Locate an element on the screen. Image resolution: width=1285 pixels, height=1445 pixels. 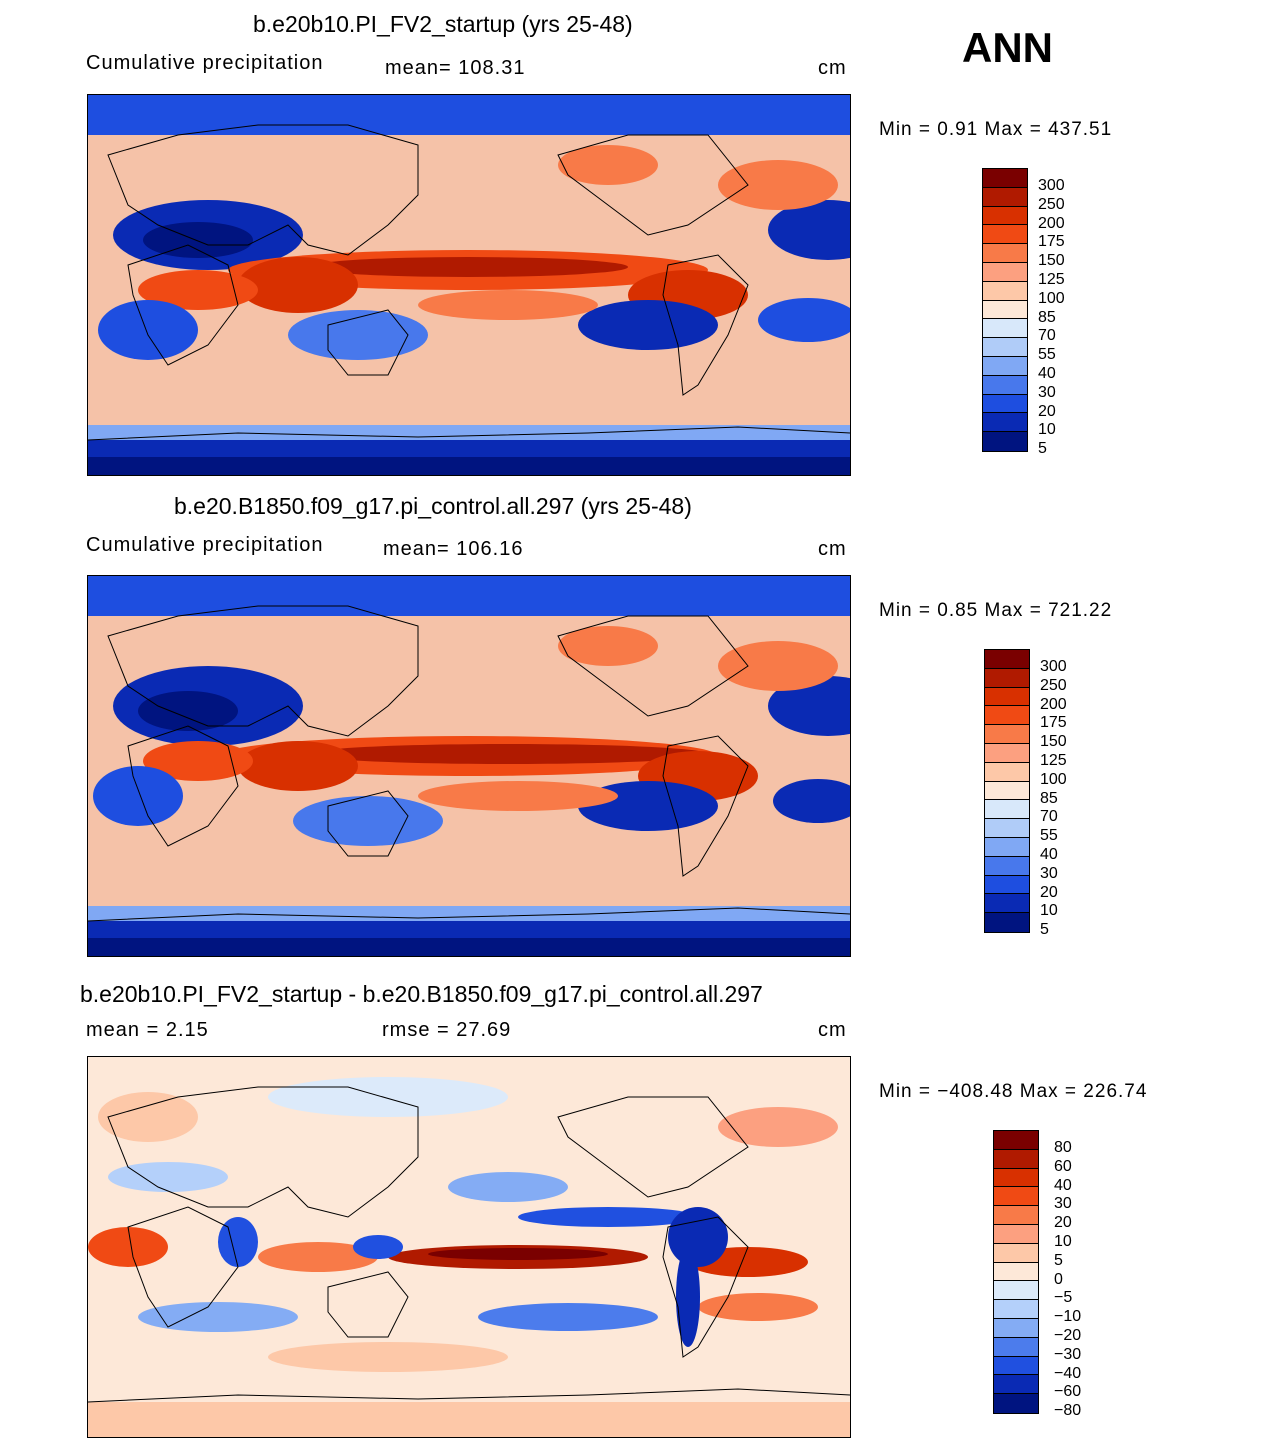
panel1-unit-label: cm is located at coordinates (832, 68).